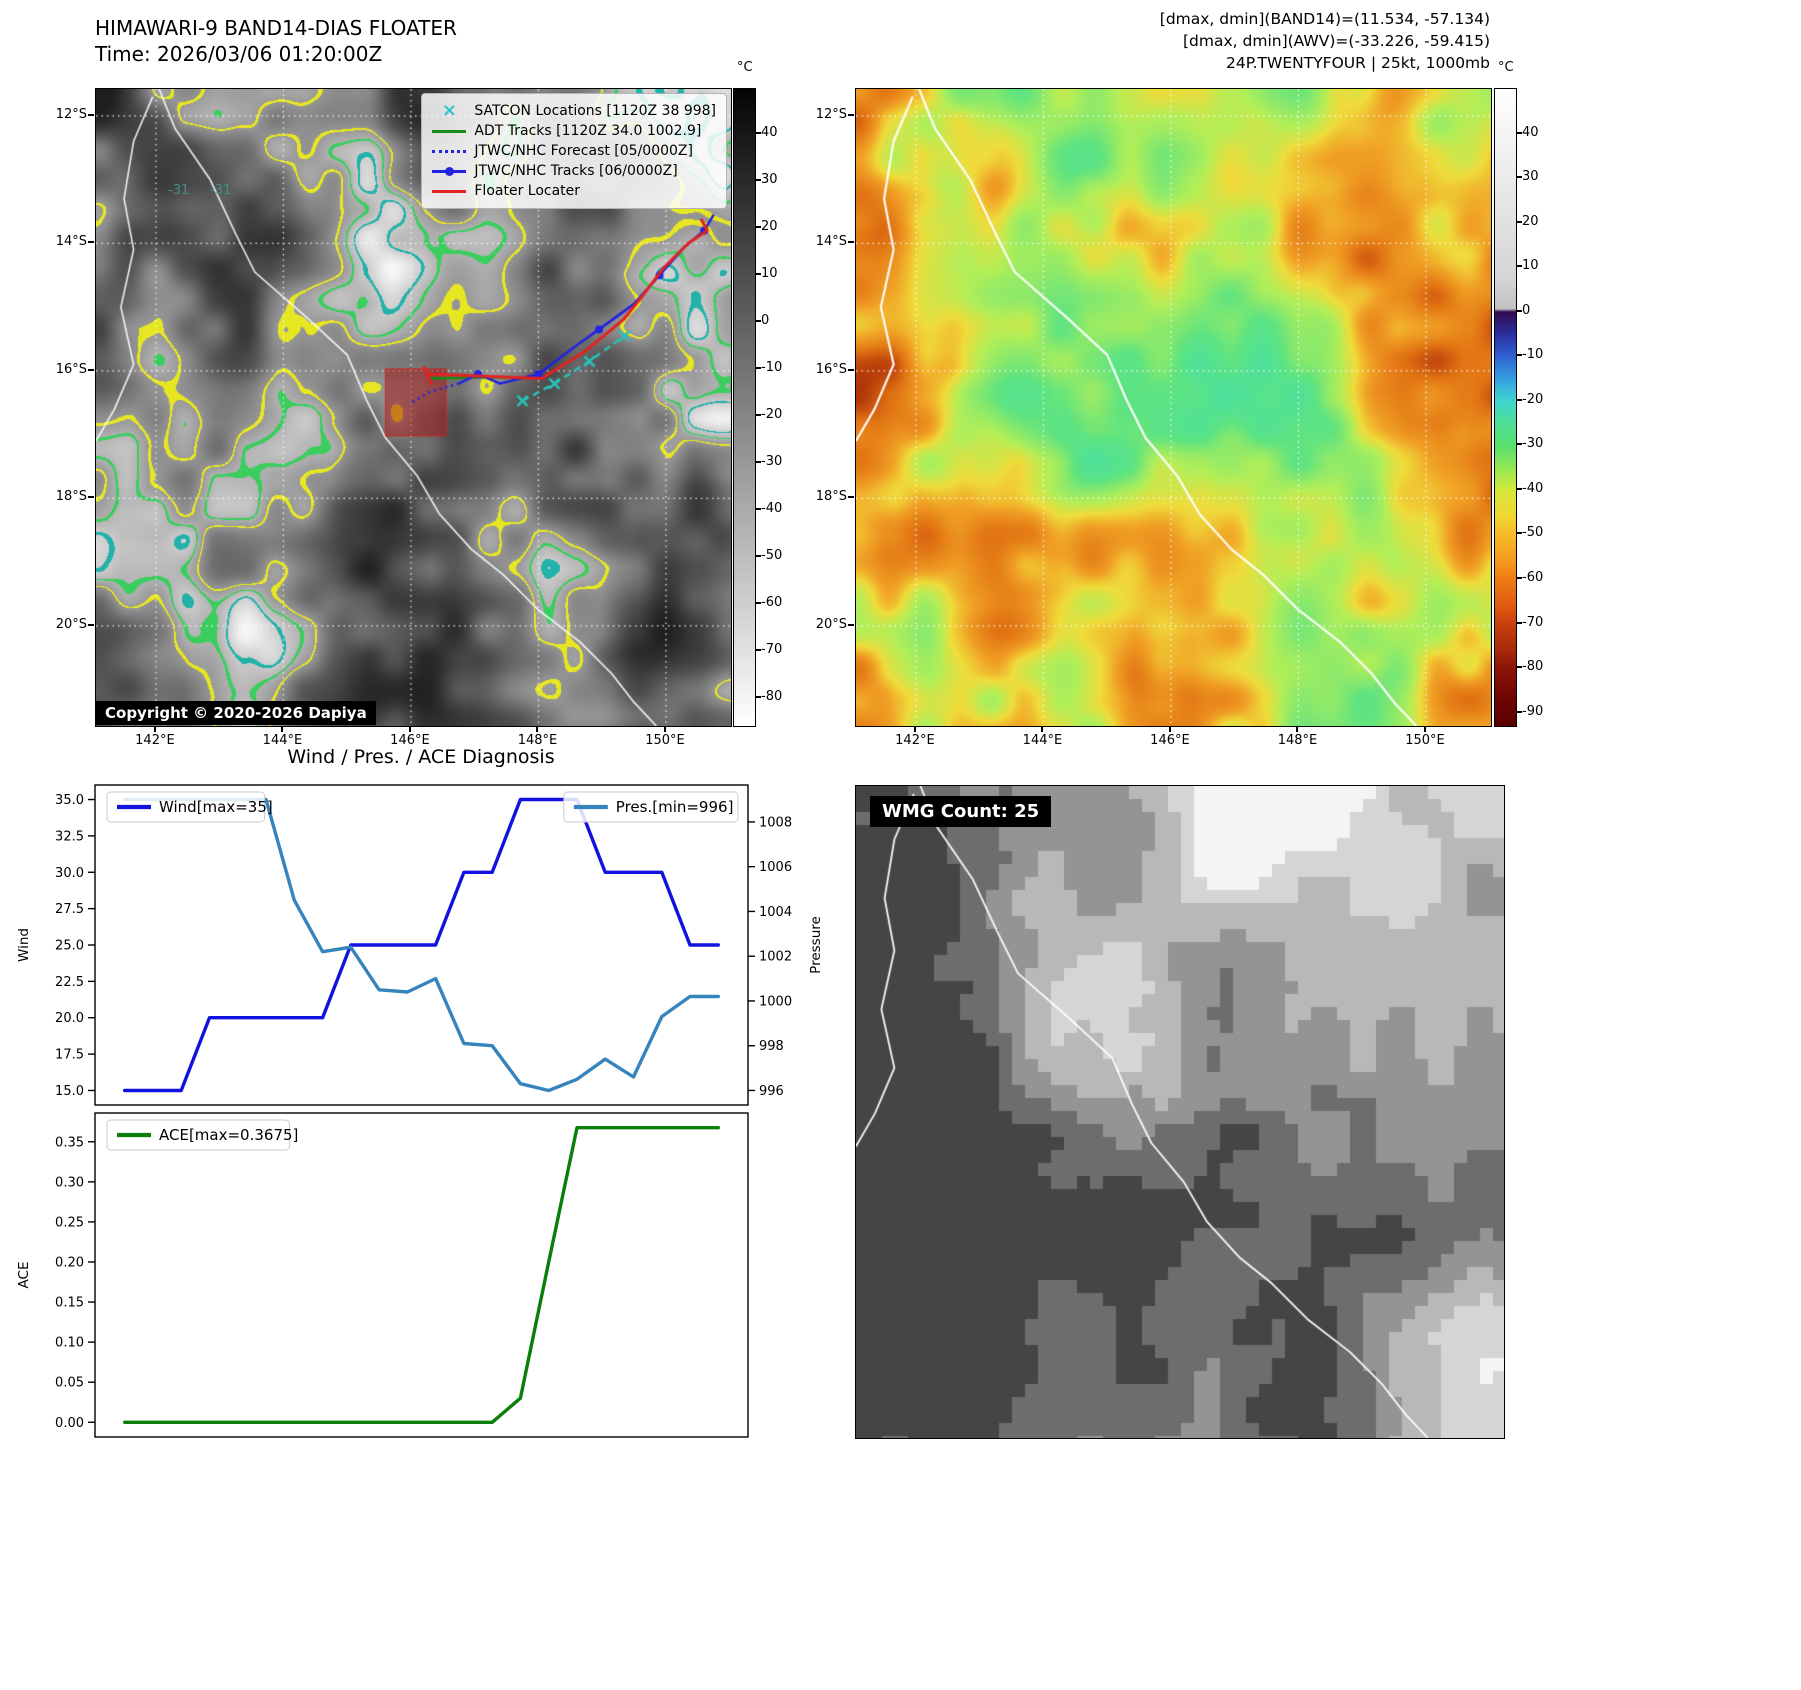 The image size is (1801, 1690). Describe the element at coordinates (583, 151) in the screenshot. I see `legend-label: JTWC/NHC Forecast [05/0000Z]` at that location.